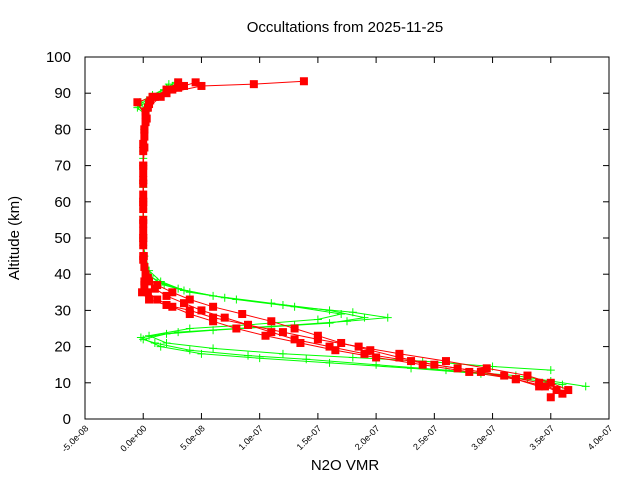  I want to click on x-tick-label: 4.0e-07, so click(600, 437).